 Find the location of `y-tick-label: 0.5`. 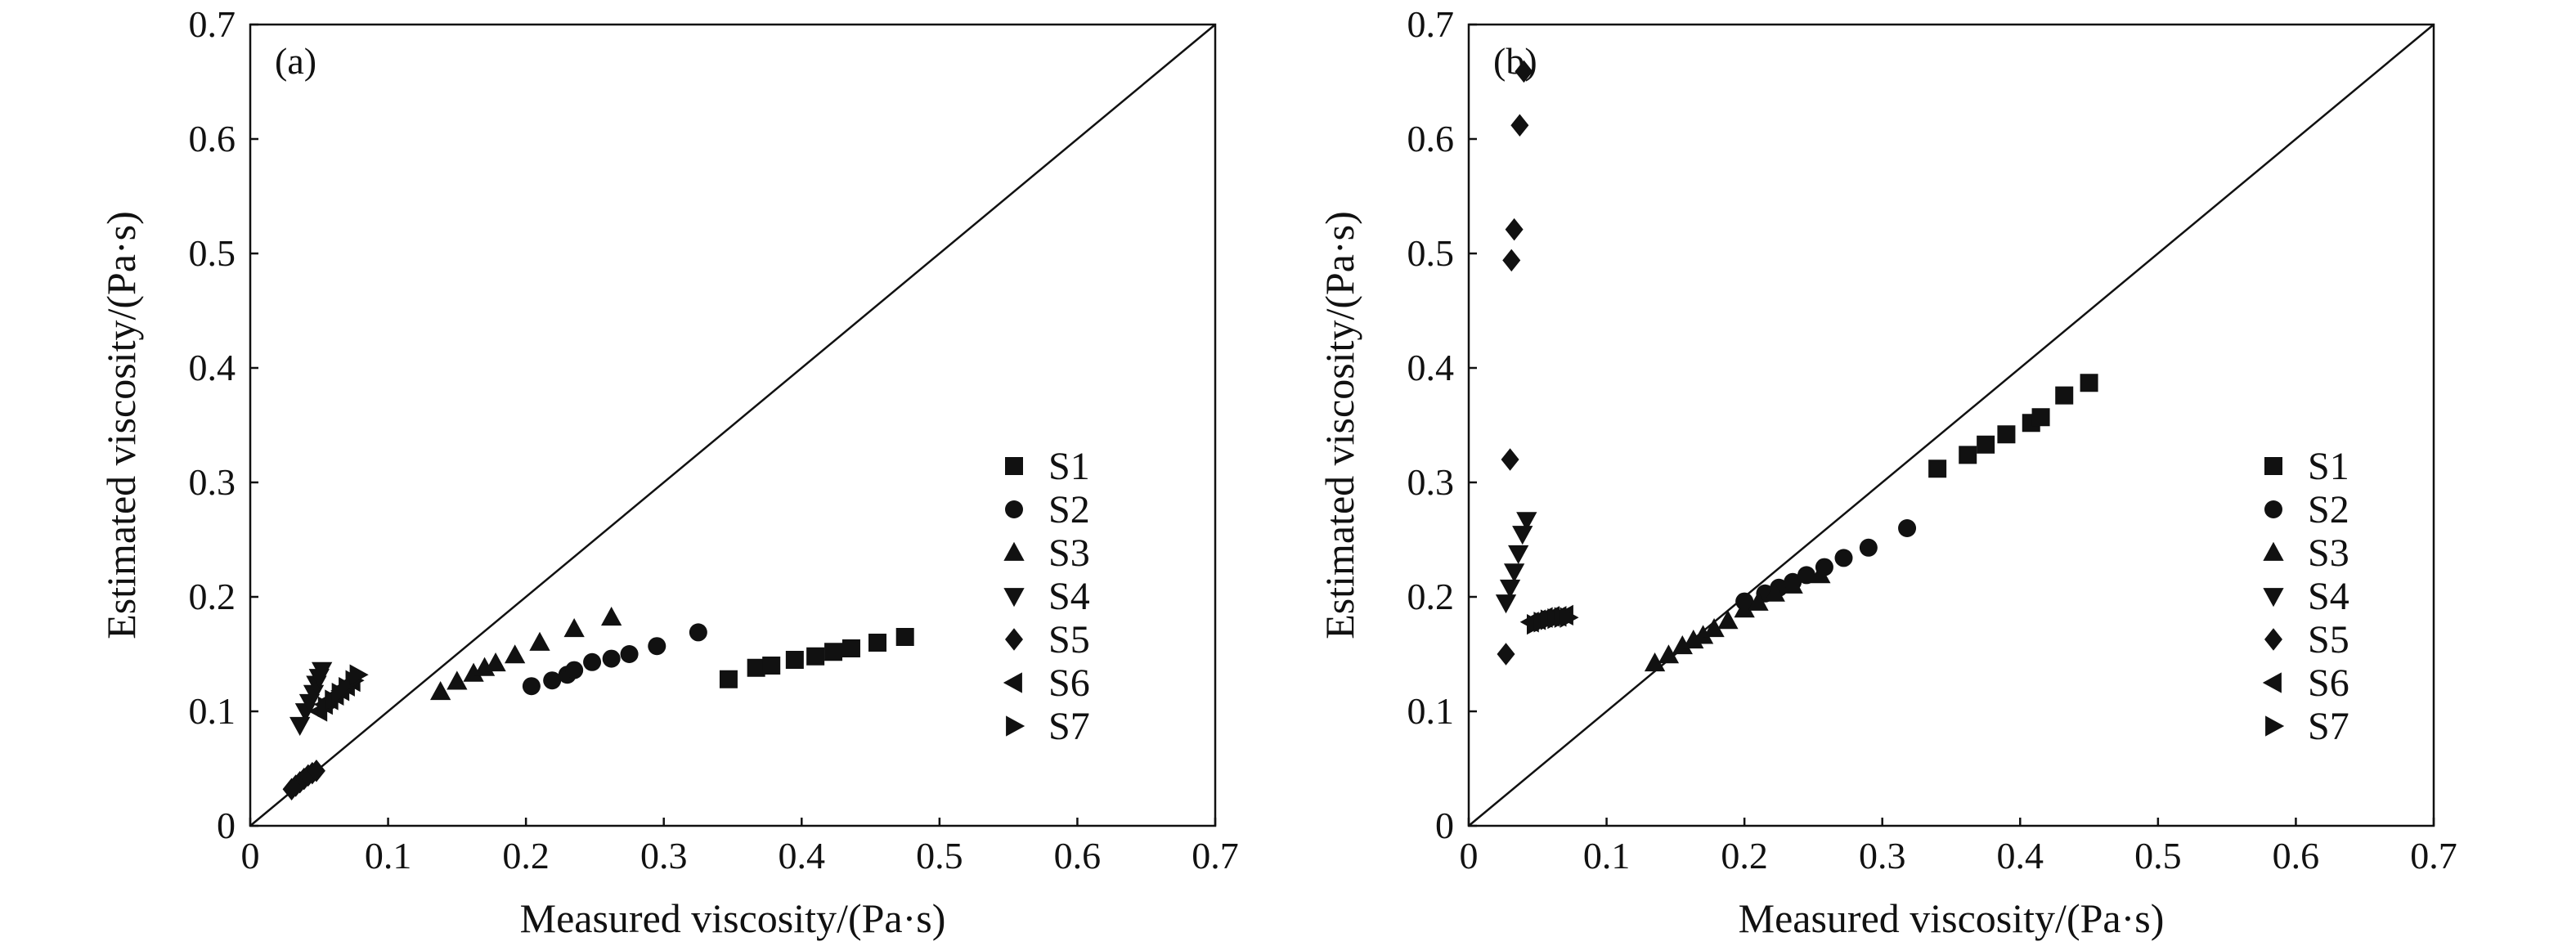

y-tick-label: 0.5 is located at coordinates (1431, 253).